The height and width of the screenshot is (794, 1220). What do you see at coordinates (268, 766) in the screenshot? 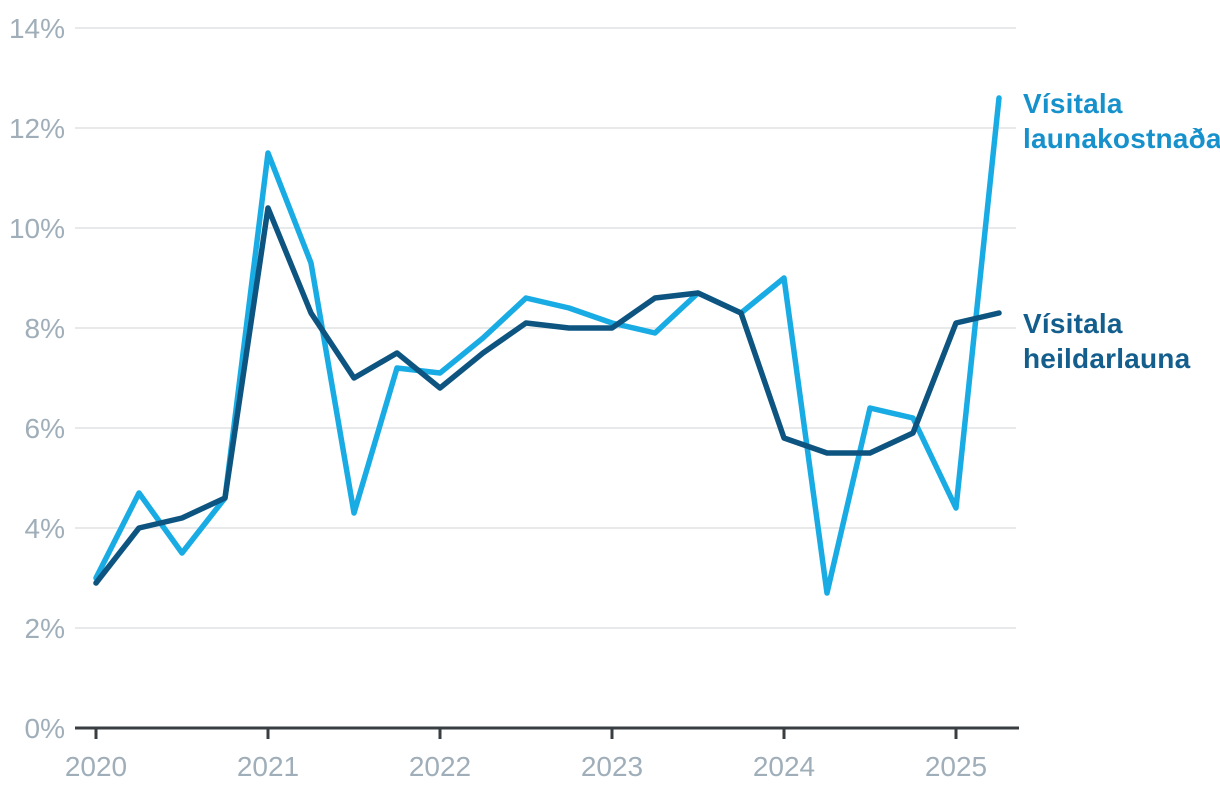
I see `x-tick-label-2021: 2021` at bounding box center [268, 766].